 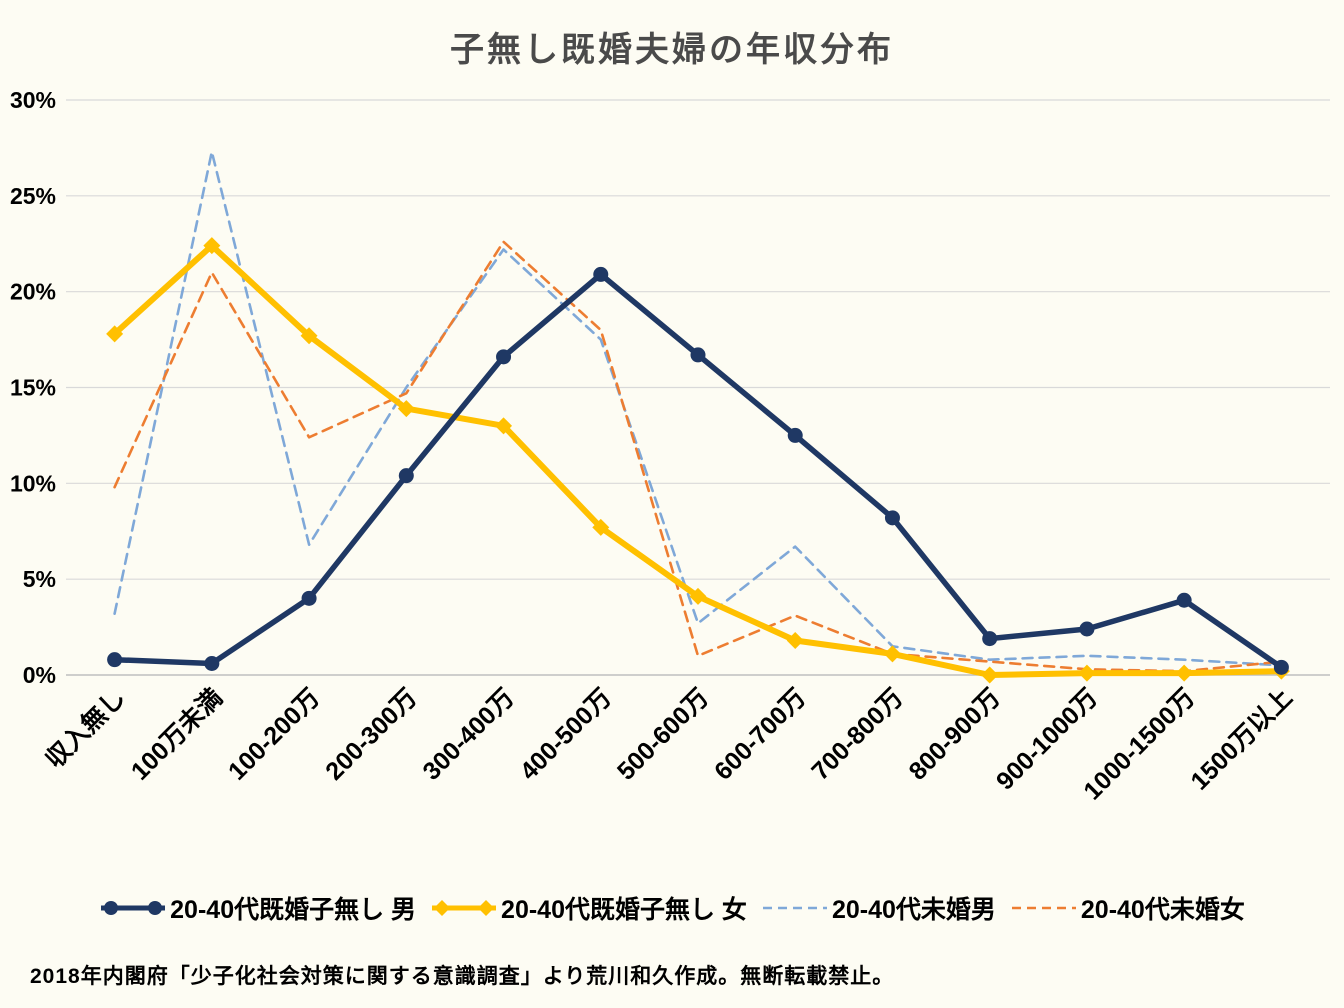 What do you see at coordinates (624, 910) in the screenshot?
I see `legend-label-1: 20-40代既婚子無し 女` at bounding box center [624, 910].